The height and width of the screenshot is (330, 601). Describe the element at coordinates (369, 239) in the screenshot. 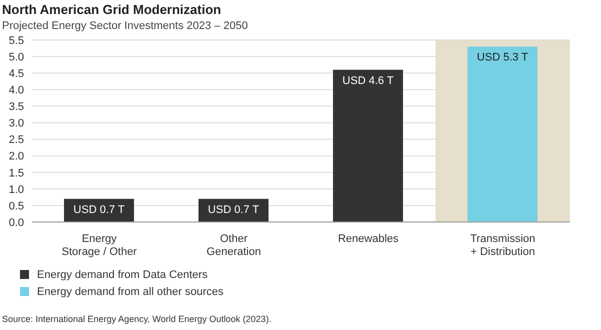

I see `x-tick-label: Renewables` at that location.